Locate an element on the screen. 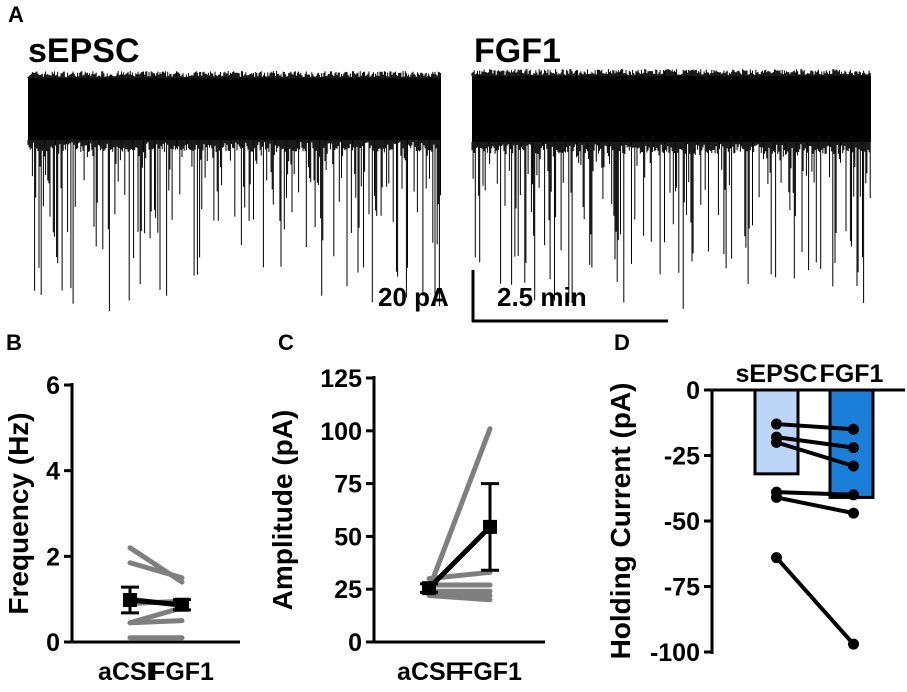 The image size is (907, 692). trace-title-sepsc: sEPSC is located at coordinates (84, 51).